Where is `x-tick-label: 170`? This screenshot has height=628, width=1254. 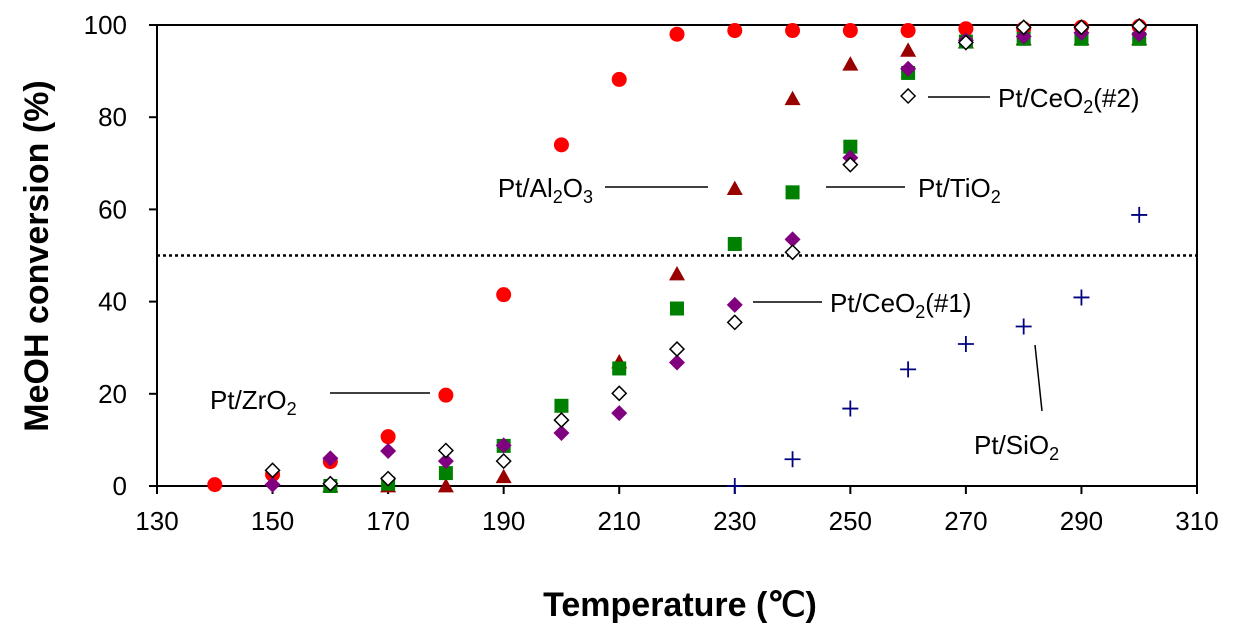 x-tick-label: 170 is located at coordinates (387, 521).